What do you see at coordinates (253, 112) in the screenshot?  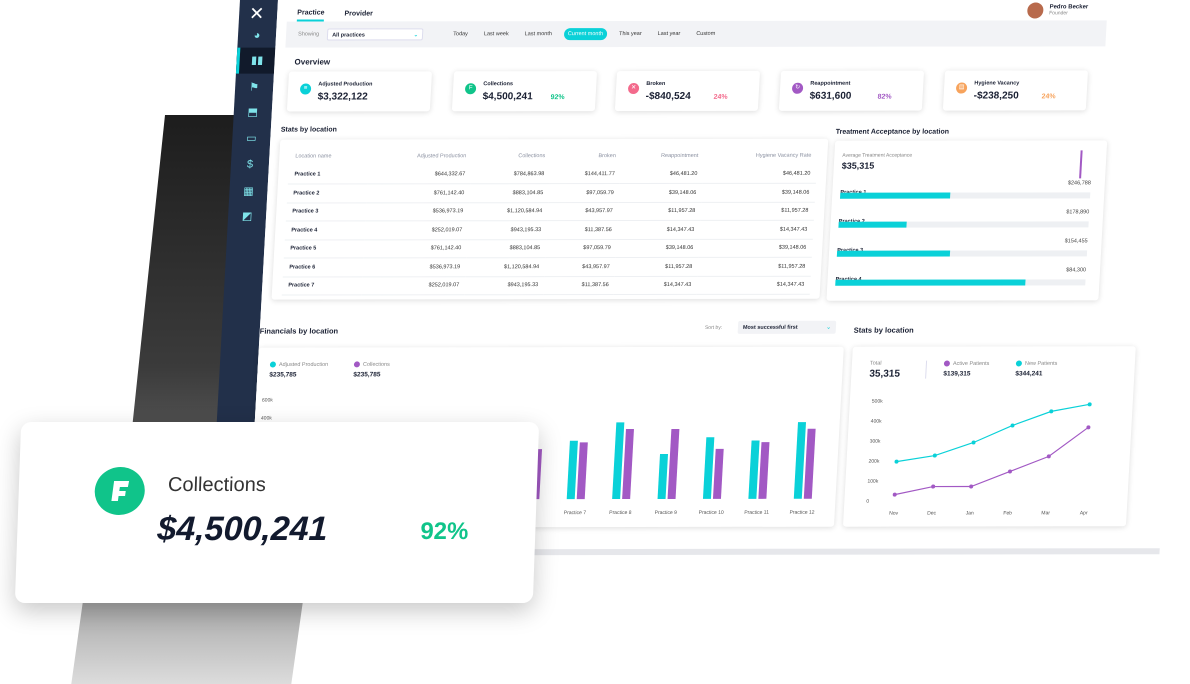 I see `bookmark-icon: ⬒` at bounding box center [253, 112].